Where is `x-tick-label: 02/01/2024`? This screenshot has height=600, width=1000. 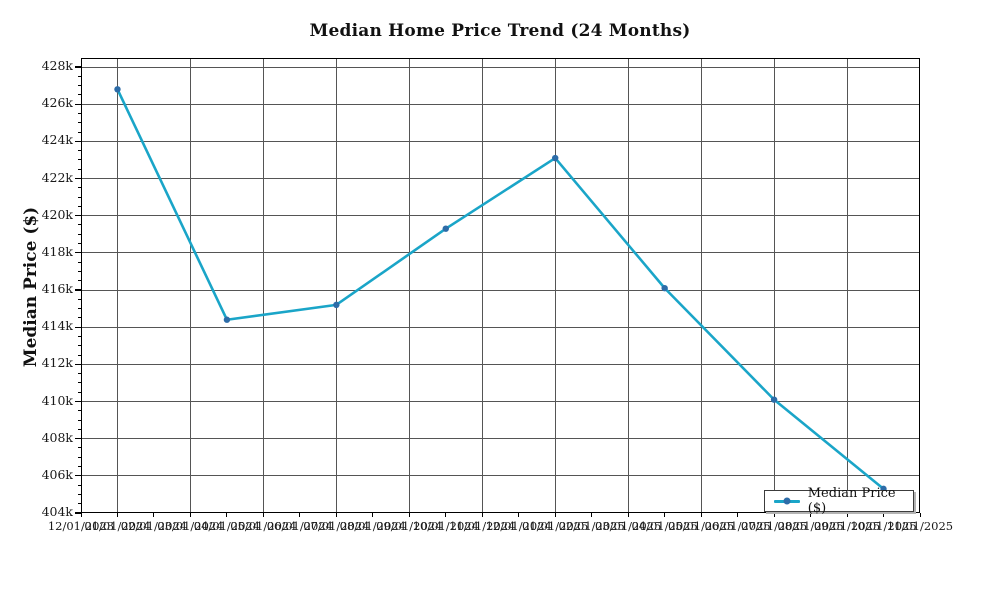 x-tick-label: 02/01/2024 is located at coordinates (154, 526).